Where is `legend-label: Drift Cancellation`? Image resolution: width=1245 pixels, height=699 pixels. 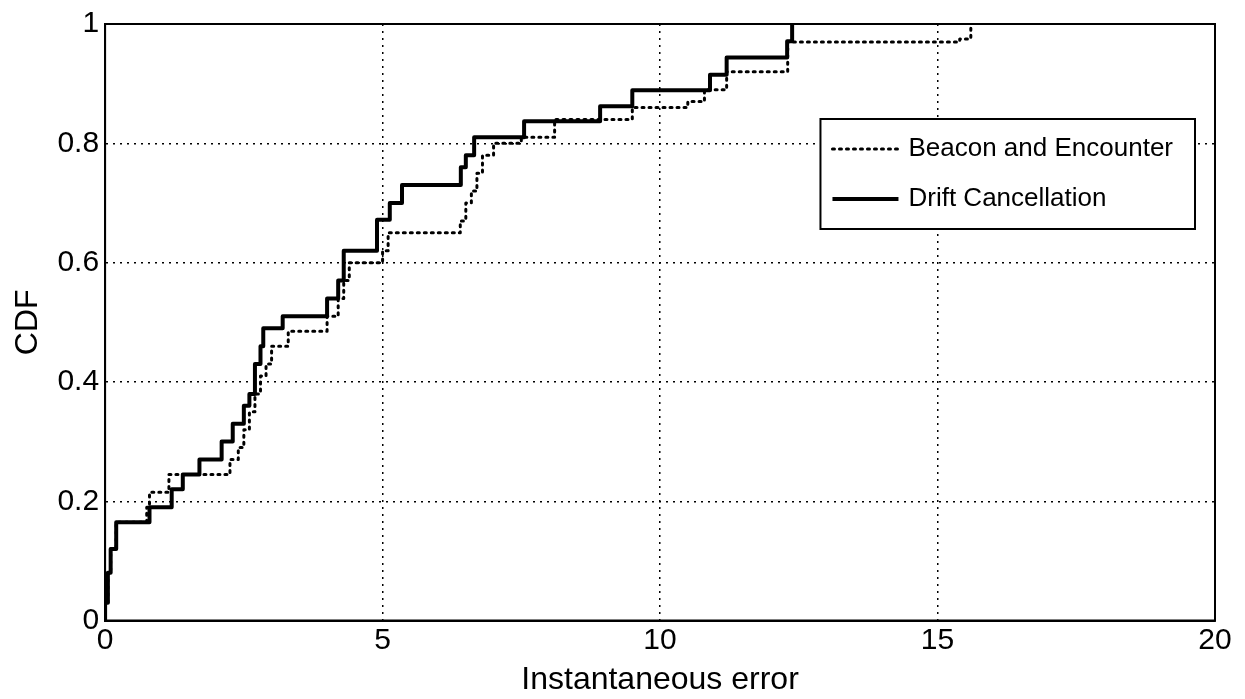 legend-label: Drift Cancellation is located at coordinates (1007, 197).